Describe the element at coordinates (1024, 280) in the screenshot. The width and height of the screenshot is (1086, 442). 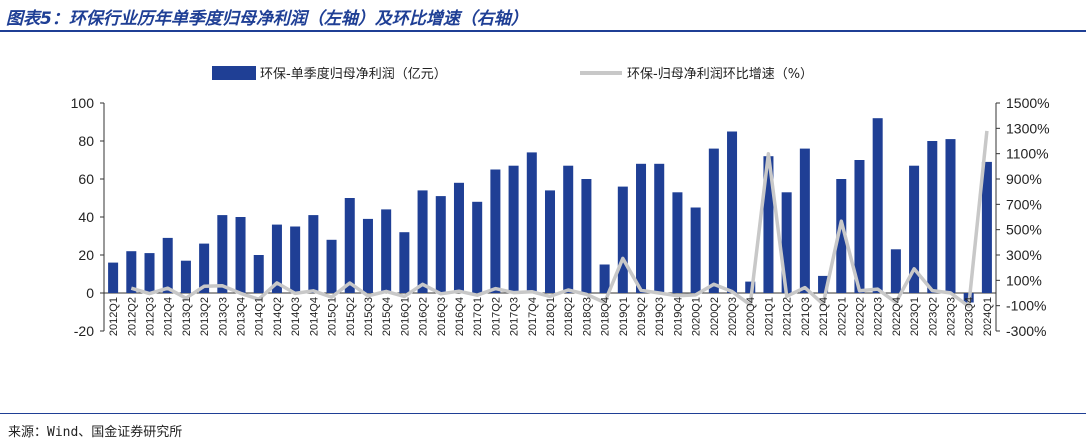
I see `right-tick-label: 100%` at that location.